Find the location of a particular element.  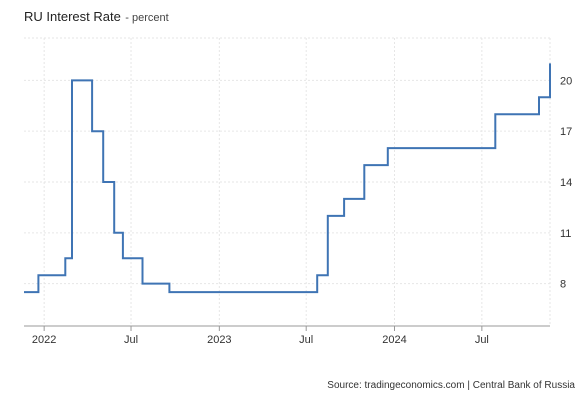

x-tick-label: 2024 is located at coordinates (394, 340).